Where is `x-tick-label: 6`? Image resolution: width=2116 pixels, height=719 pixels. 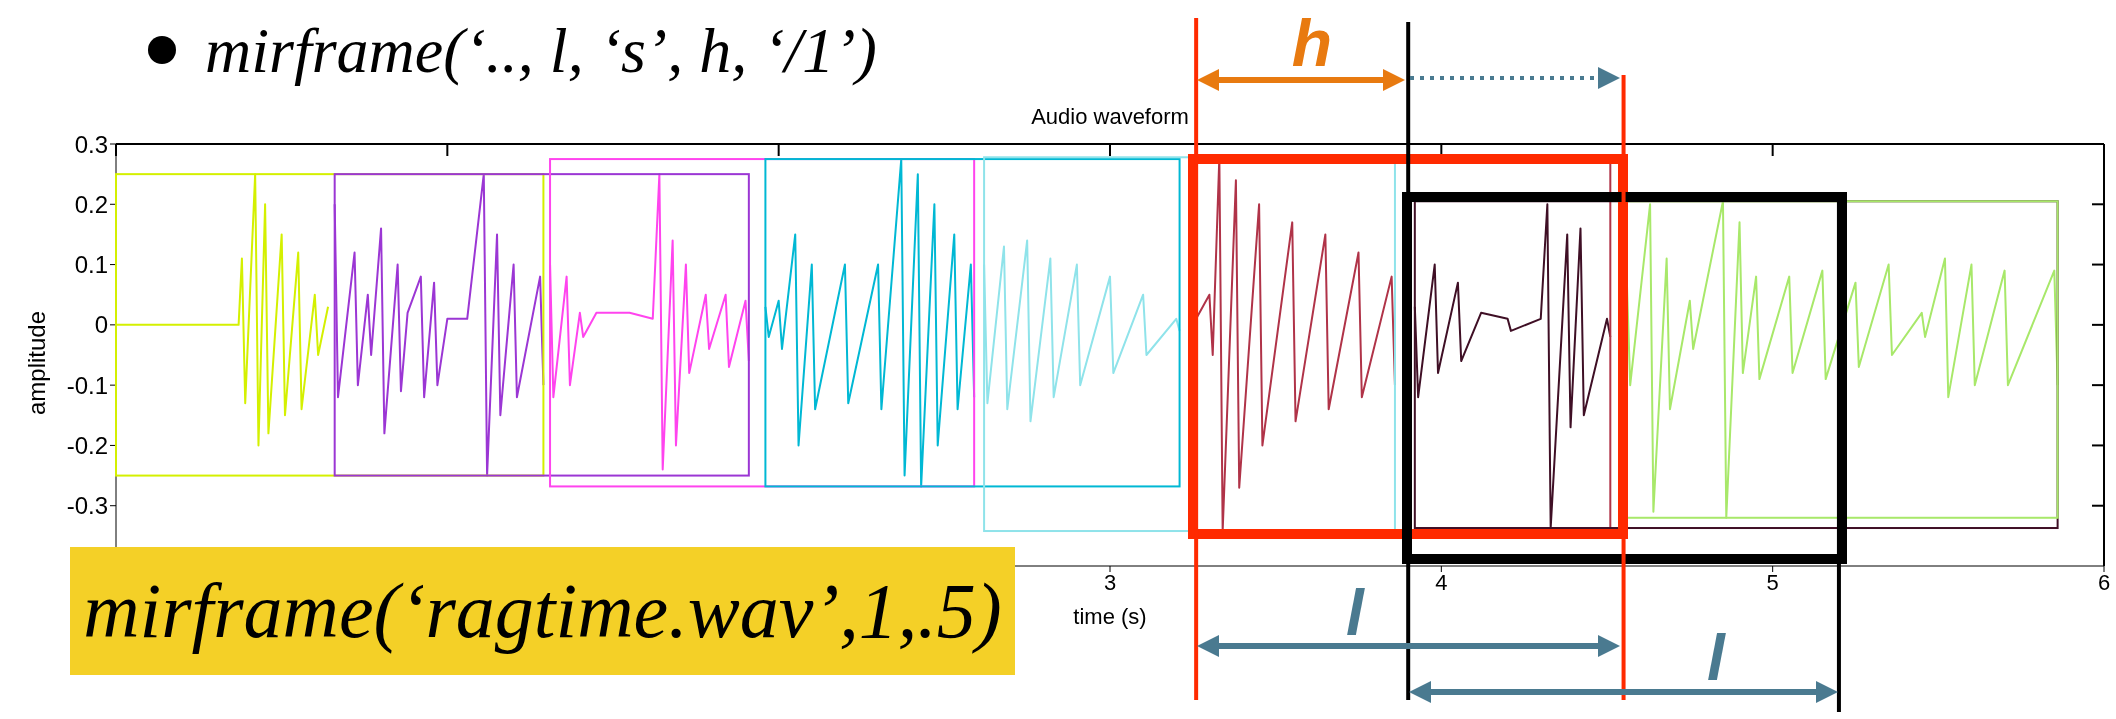
x-tick-label: 6 is located at coordinates (2104, 582).